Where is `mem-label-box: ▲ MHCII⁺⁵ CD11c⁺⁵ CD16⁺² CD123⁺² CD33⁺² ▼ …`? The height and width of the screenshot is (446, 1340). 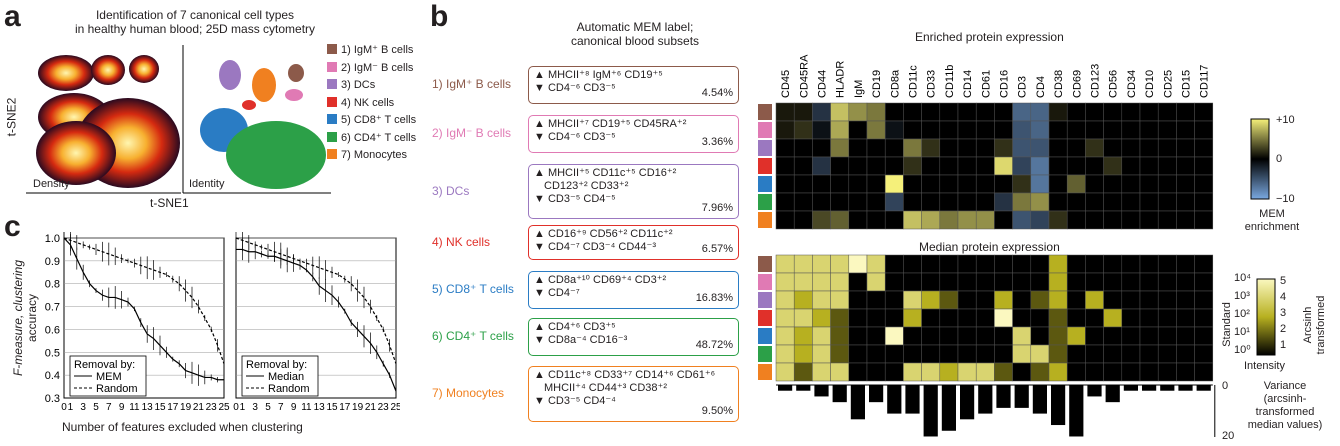 mem-label-box: ▲ MHCII⁺⁵ CD11c⁺⁵ CD16⁺² CD123⁺² CD33⁺² ▼ … is located at coordinates (633, 191).